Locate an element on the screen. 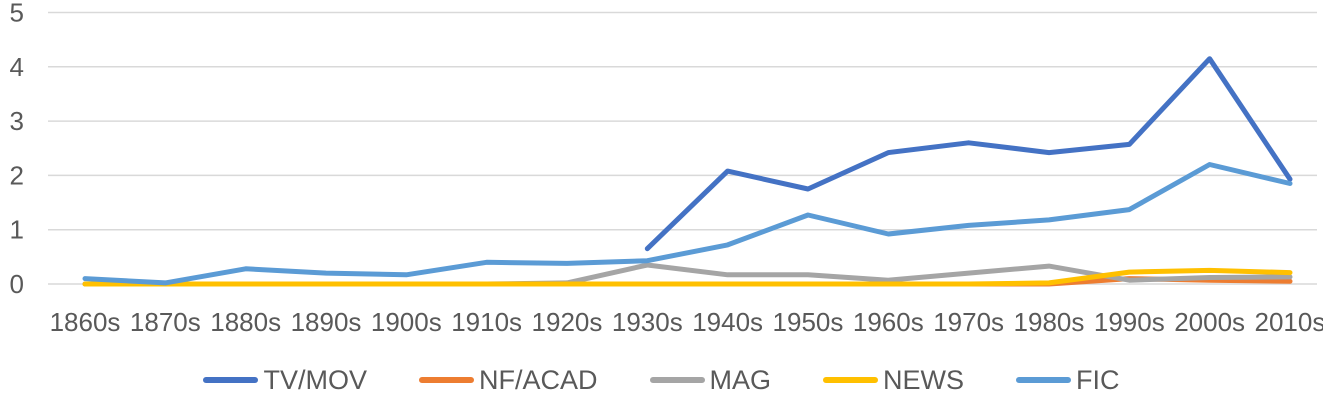 This screenshot has height=401, width=1323. legend-label-news: NEWS is located at coordinates (924, 379).